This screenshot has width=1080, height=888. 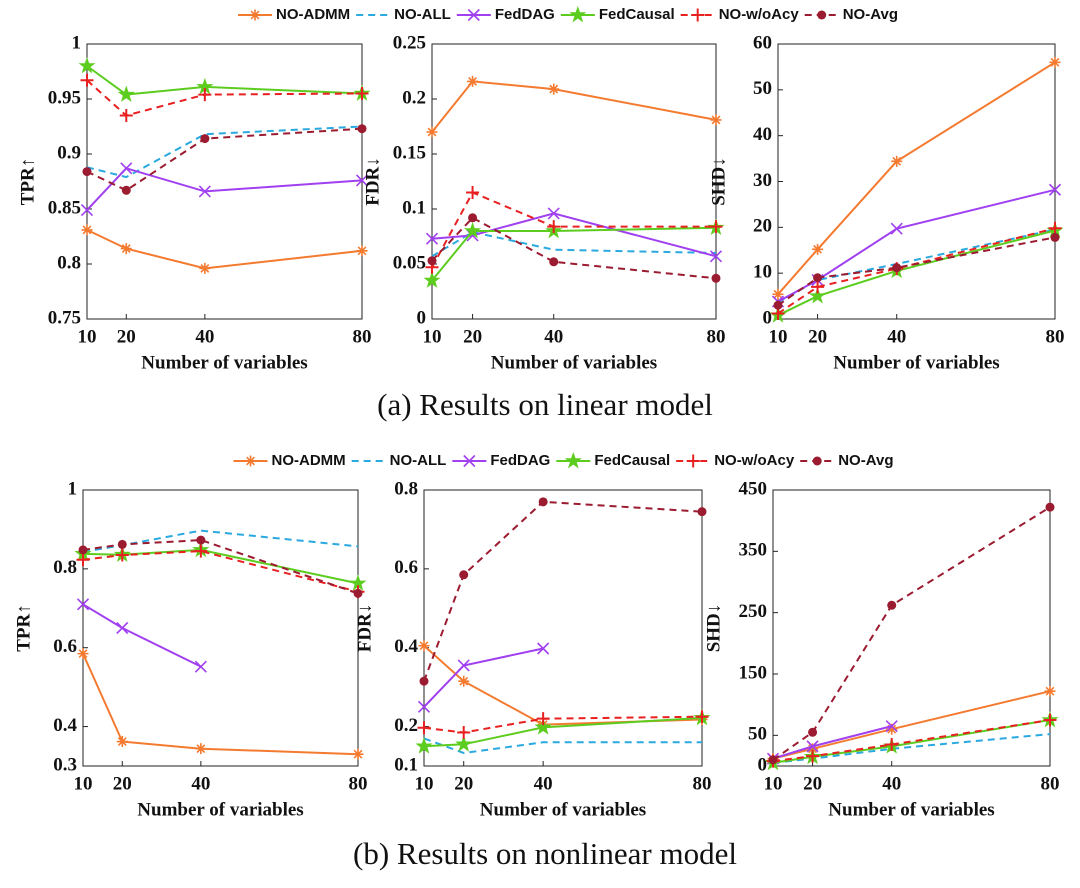 What do you see at coordinates (753, 611) in the screenshot?
I see `y-tick-label: 250` at bounding box center [753, 611].